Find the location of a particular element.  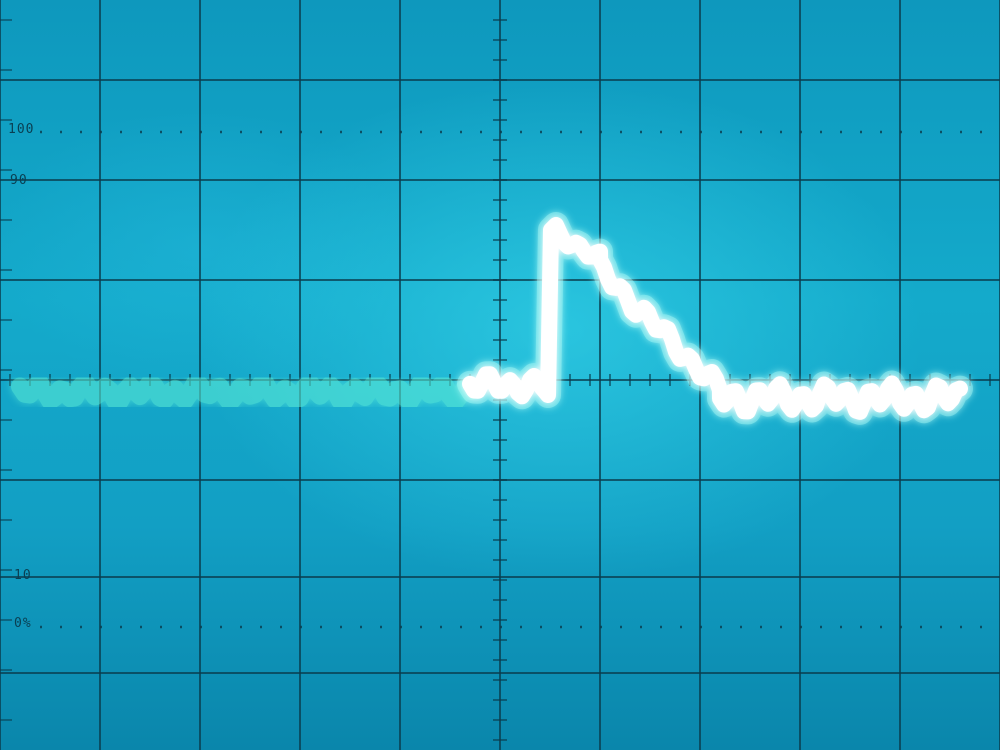

graticule-label-0: 0% is located at coordinates (23, 623).